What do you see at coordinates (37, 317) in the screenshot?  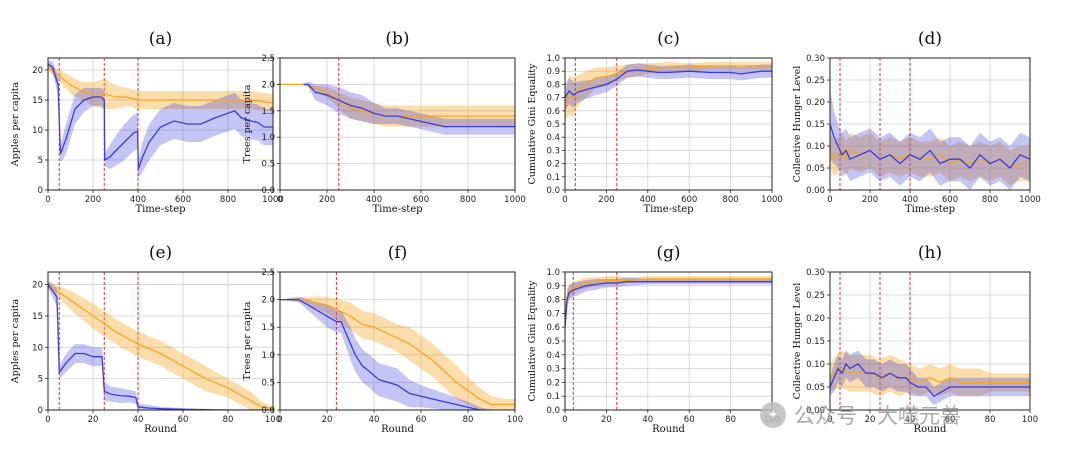 I see `tick-label-y: 15` at bounding box center [37, 317].